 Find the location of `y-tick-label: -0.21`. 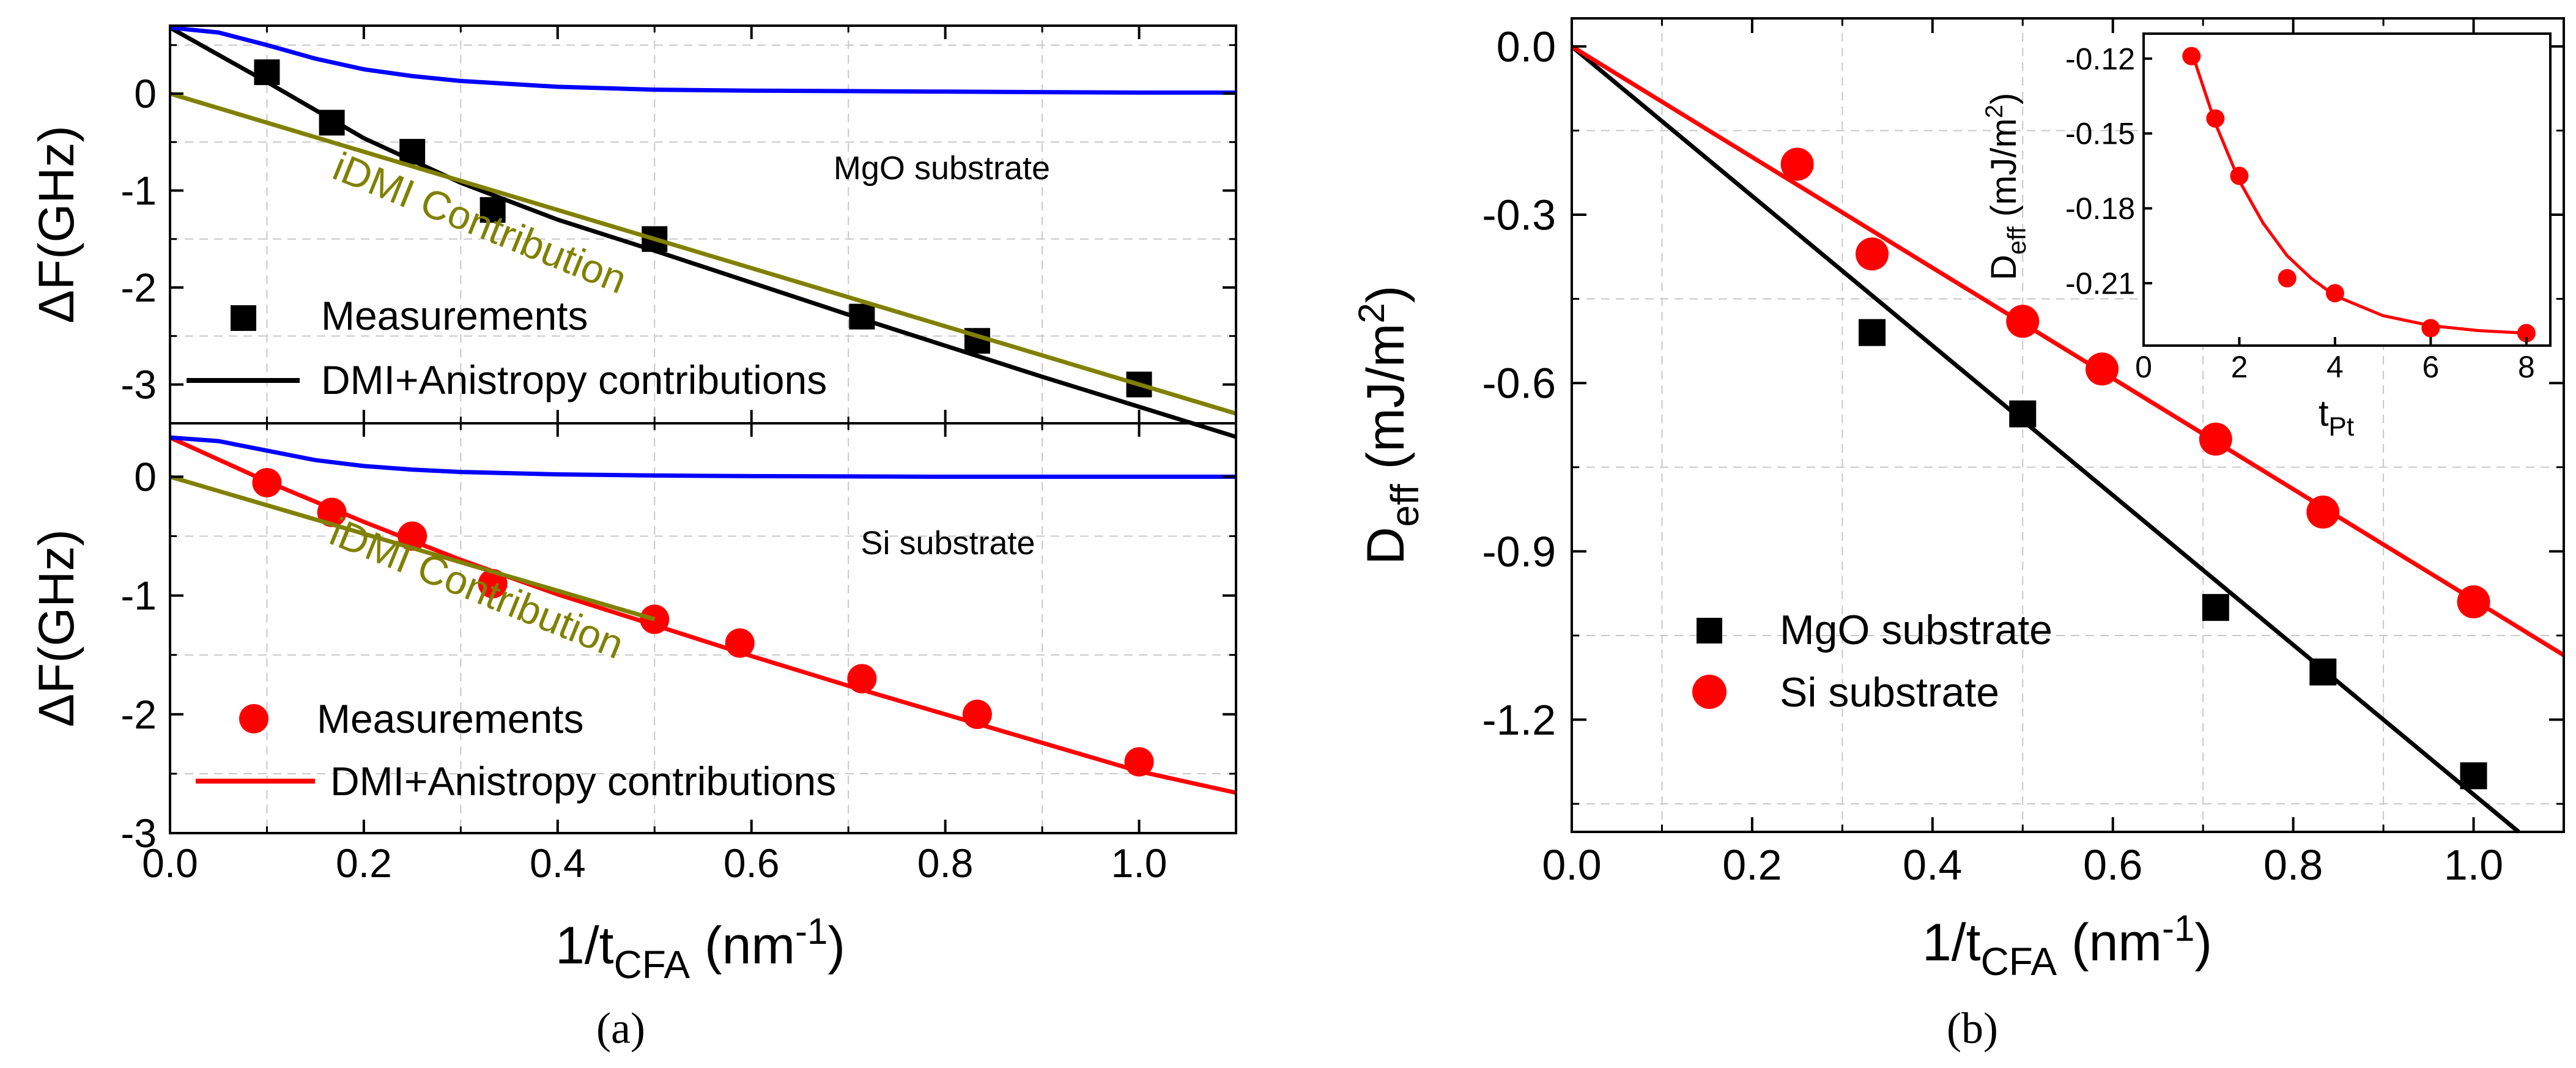

y-tick-label: -0.21 is located at coordinates (2100, 284).